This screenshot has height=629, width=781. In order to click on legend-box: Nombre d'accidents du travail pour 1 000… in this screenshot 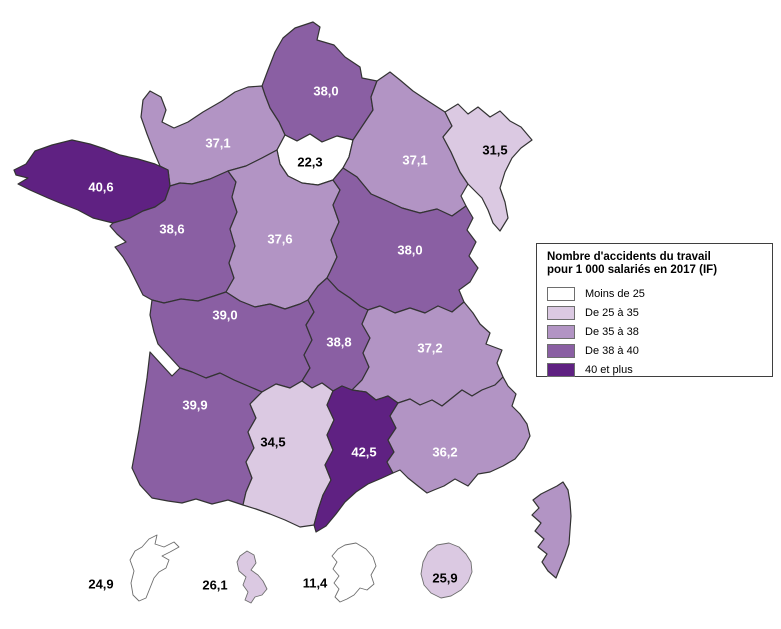, I will do `click(654, 310)`.